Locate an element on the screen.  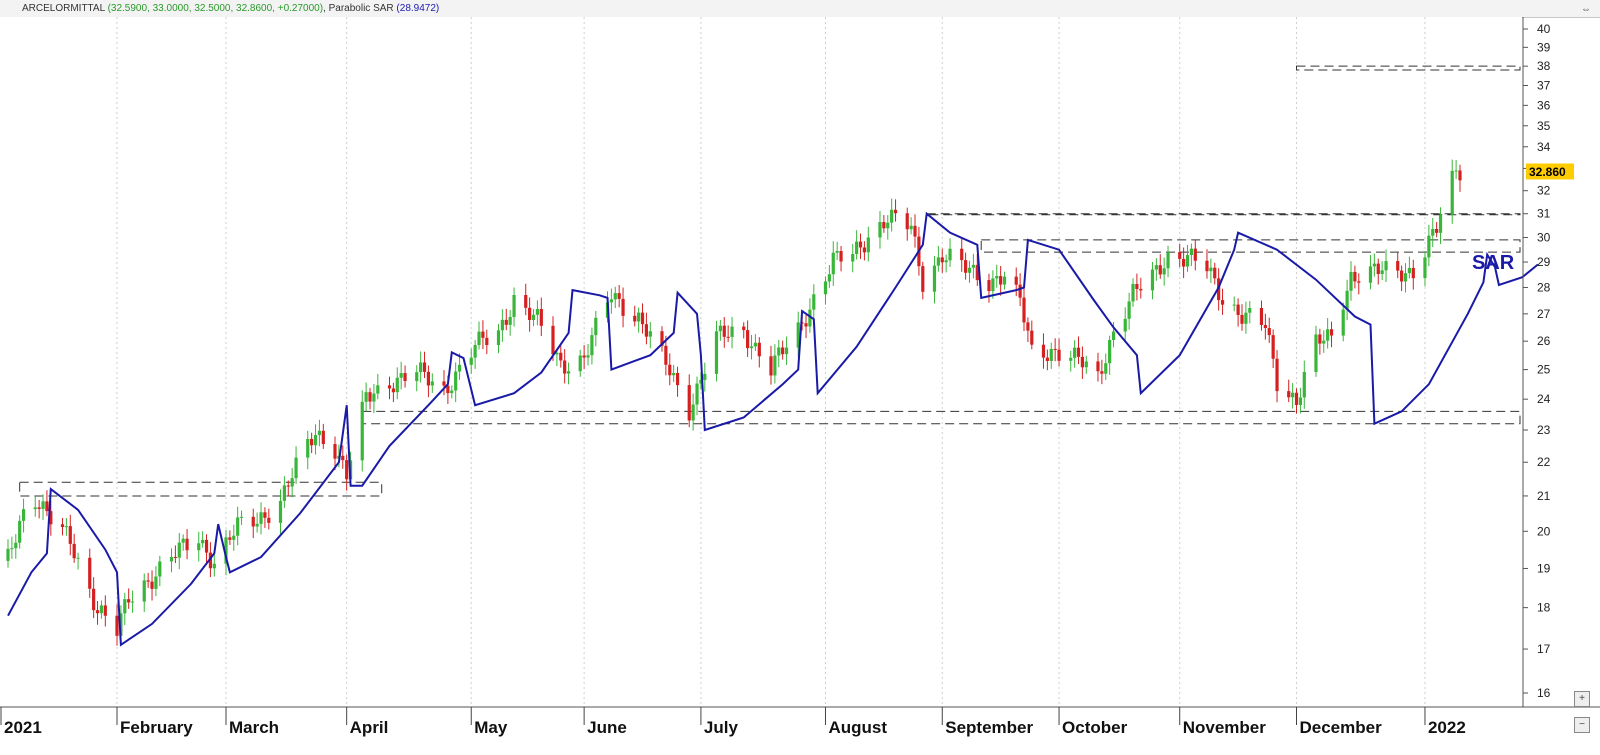
x-tick-label: February is located at coordinates (156, 727).